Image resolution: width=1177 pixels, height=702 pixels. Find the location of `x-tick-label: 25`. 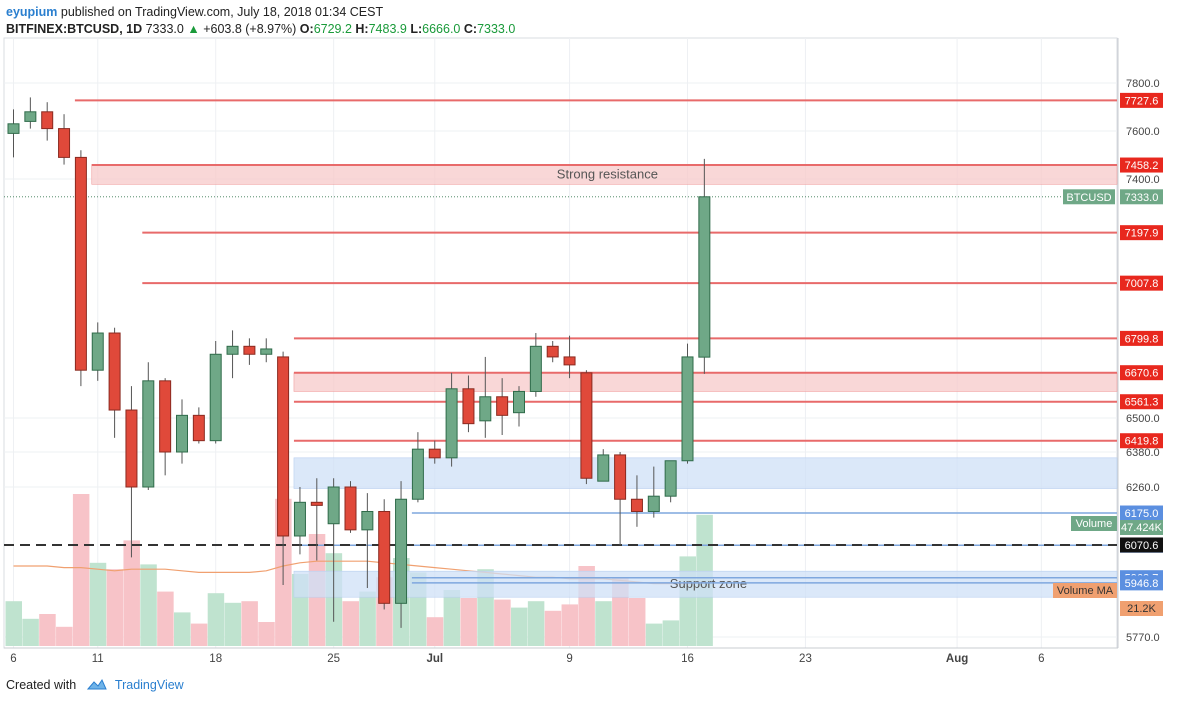

x-tick-label: 25 is located at coordinates (333, 659).